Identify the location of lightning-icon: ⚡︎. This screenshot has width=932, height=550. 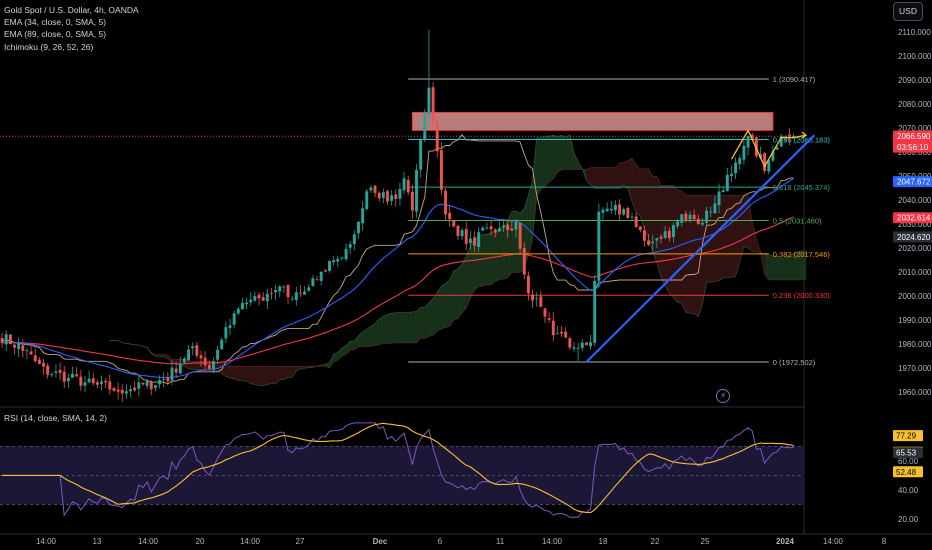
(723, 396).